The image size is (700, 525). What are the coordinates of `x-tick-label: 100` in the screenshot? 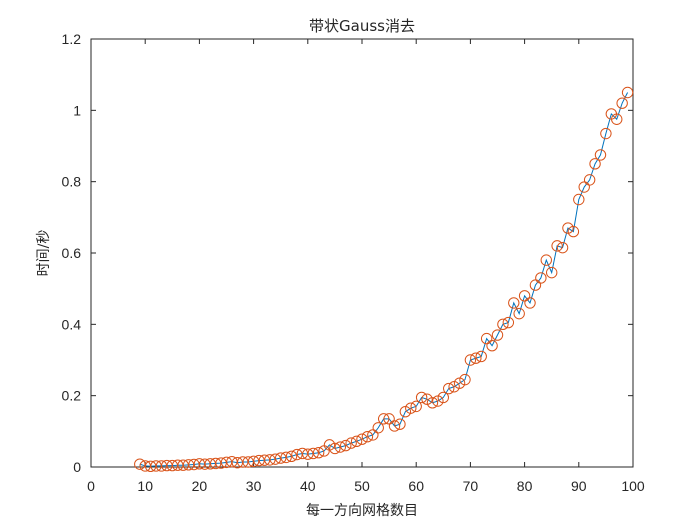 It's located at (633, 486).